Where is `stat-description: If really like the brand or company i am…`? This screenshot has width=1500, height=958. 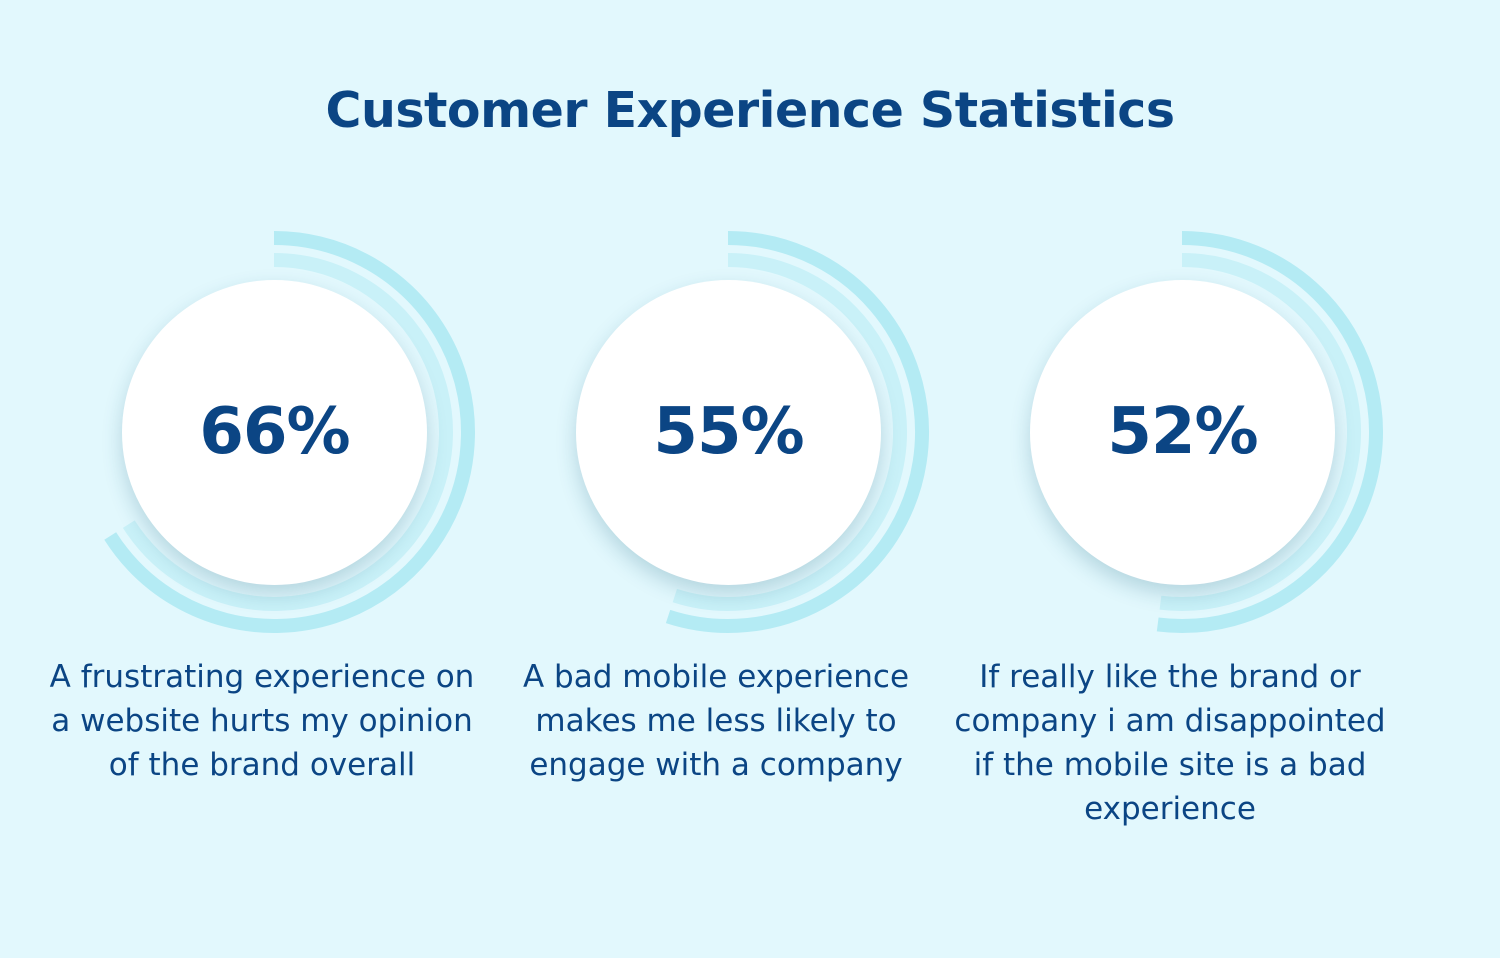
stat-description: If really like the brand or company i am… is located at coordinates (1170, 743).